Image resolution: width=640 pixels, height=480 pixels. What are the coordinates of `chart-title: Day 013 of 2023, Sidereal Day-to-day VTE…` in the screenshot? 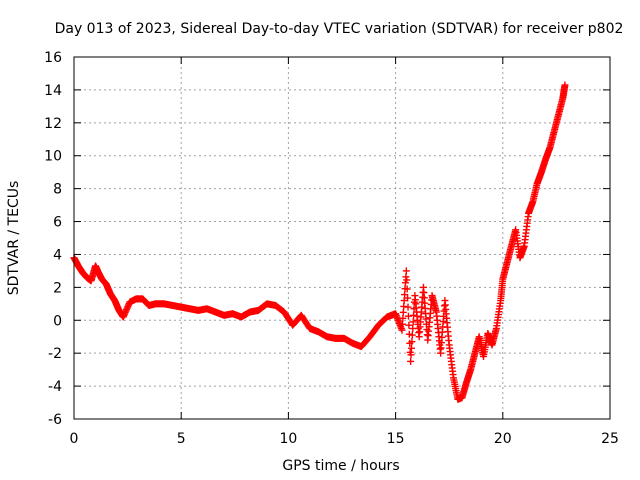 It's located at (339, 29).